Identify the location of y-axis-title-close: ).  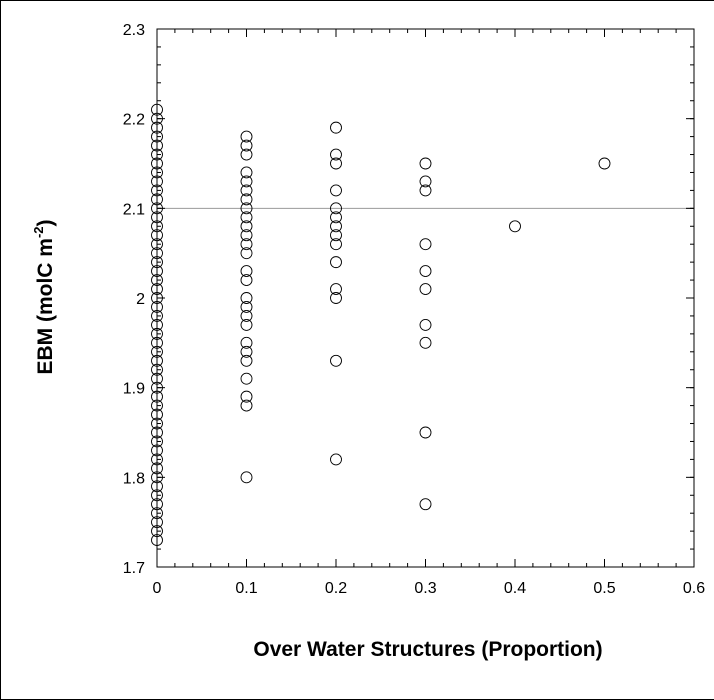
(45, 222).